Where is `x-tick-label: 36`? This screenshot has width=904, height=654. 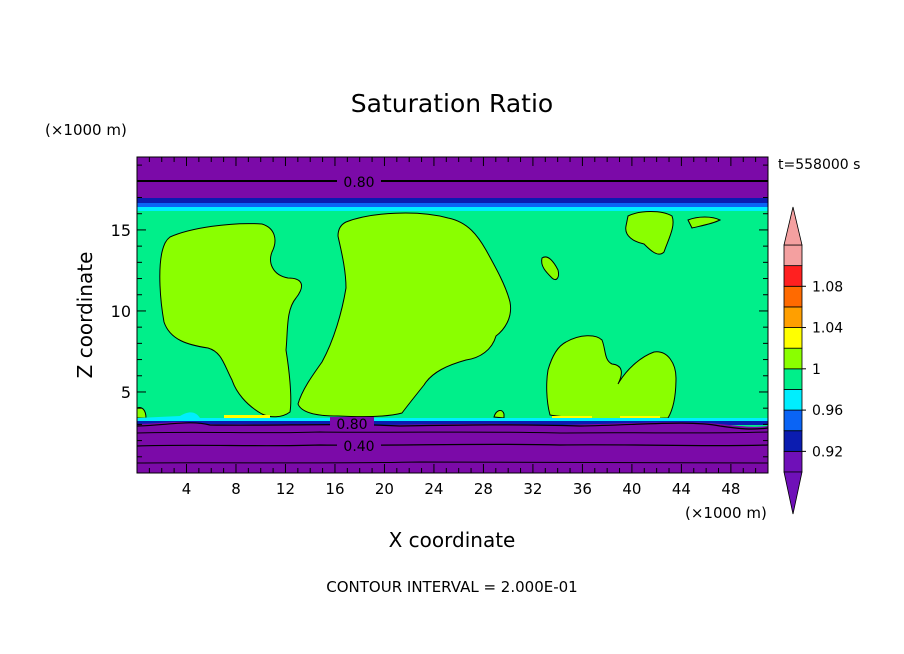
x-tick-label: 36 is located at coordinates (582, 489).